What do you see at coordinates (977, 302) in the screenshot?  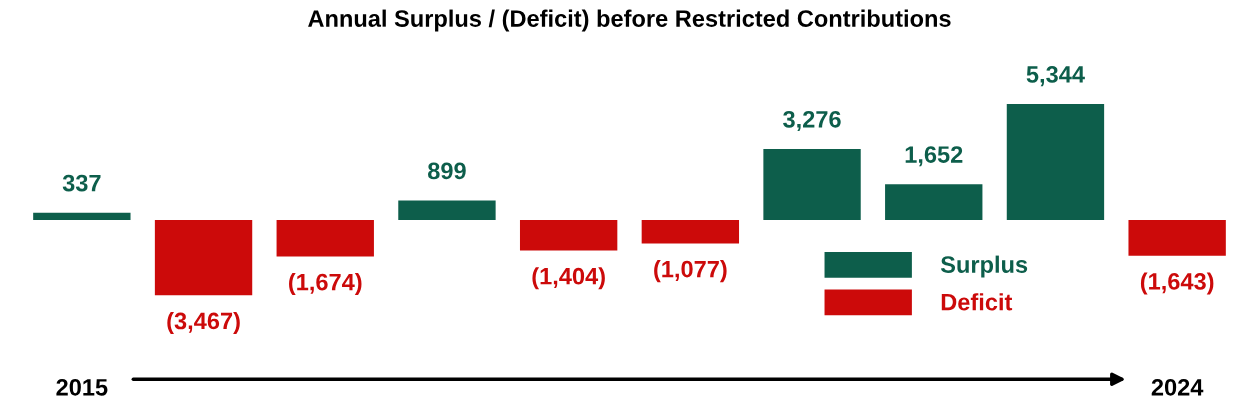 I see `legend-label: Deficit` at bounding box center [977, 302].